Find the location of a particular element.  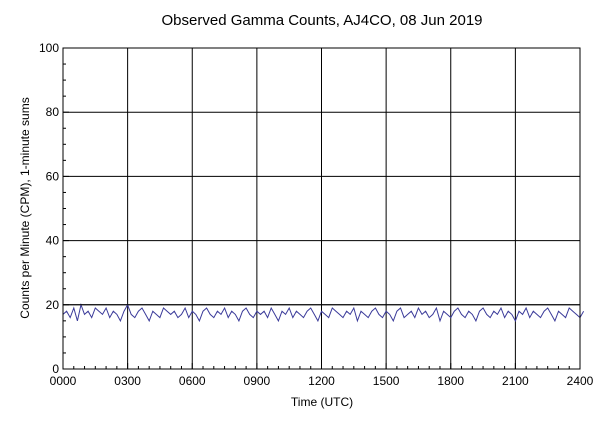

series-line is located at coordinates (323, 313).